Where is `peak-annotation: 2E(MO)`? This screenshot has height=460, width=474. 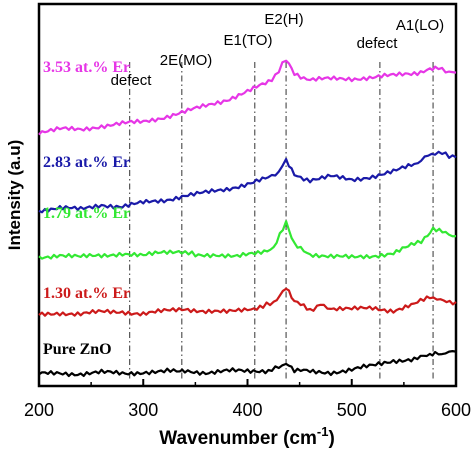
peak-annotation: 2E(MO) is located at coordinates (186, 60).